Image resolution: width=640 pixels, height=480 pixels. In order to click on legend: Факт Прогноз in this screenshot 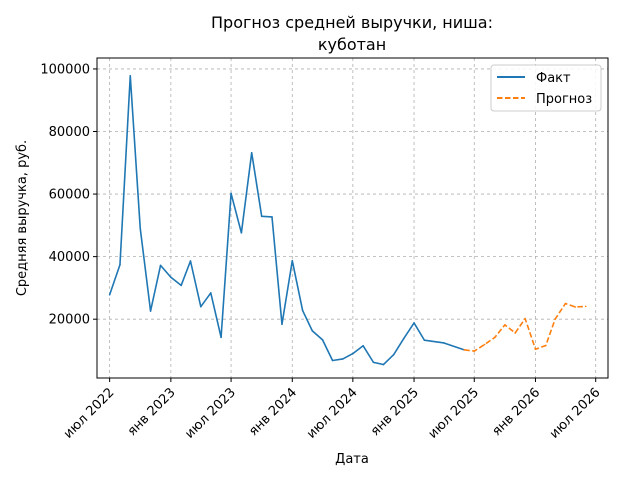, I will do `click(546, 88)`.